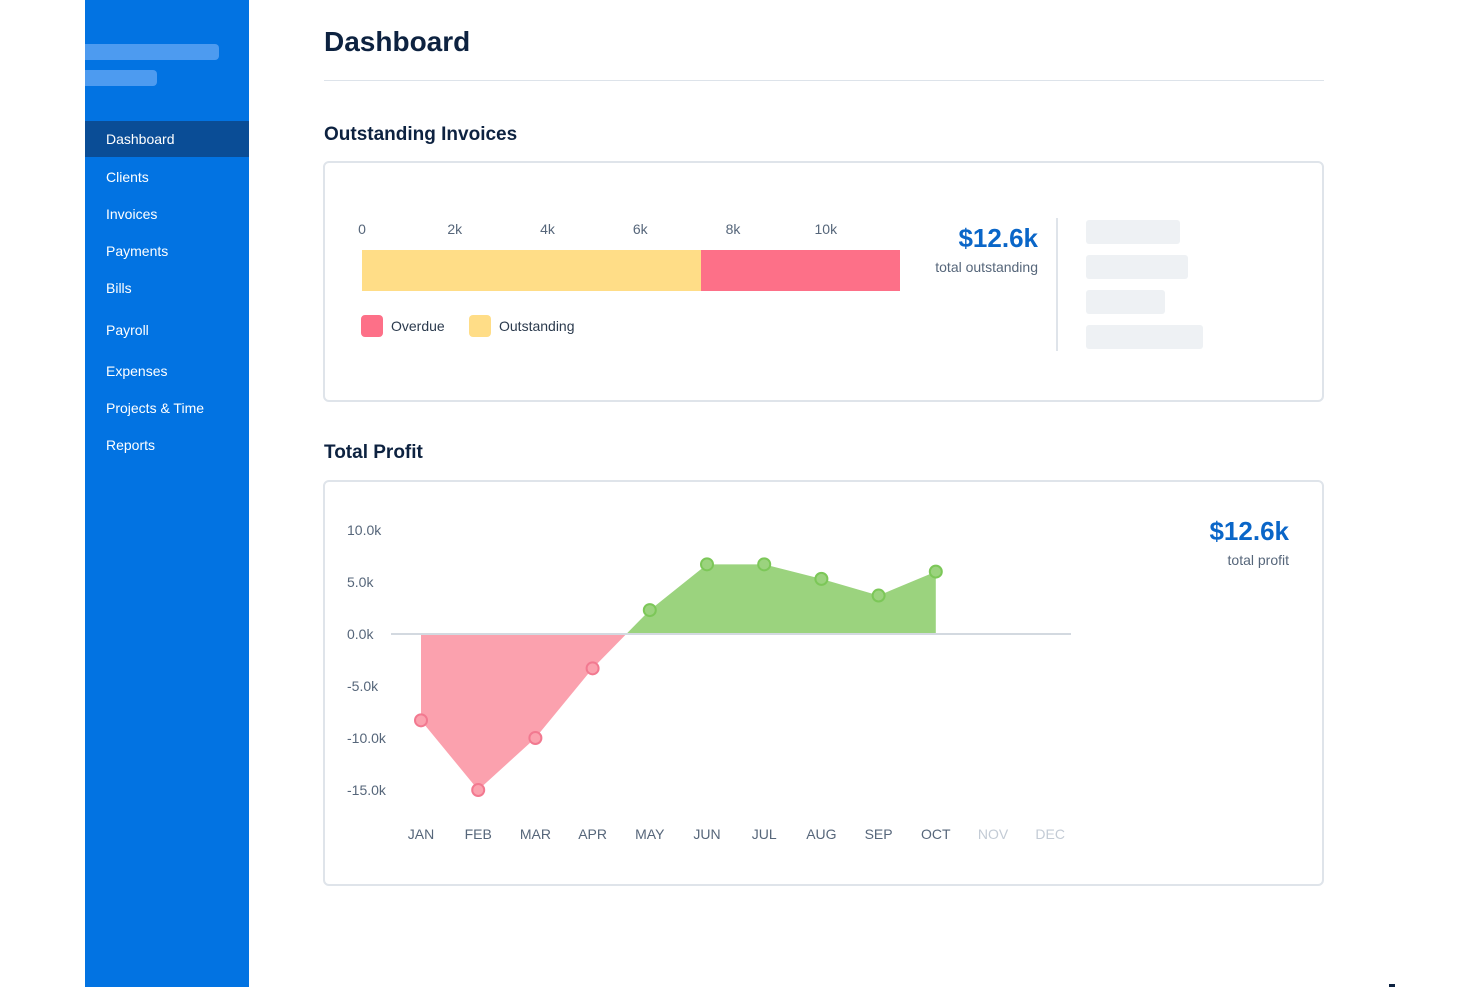 The height and width of the screenshot is (987, 1480). Describe the element at coordinates (167, 177) in the screenshot. I see `sidebar-item-clients: Clients` at that location.